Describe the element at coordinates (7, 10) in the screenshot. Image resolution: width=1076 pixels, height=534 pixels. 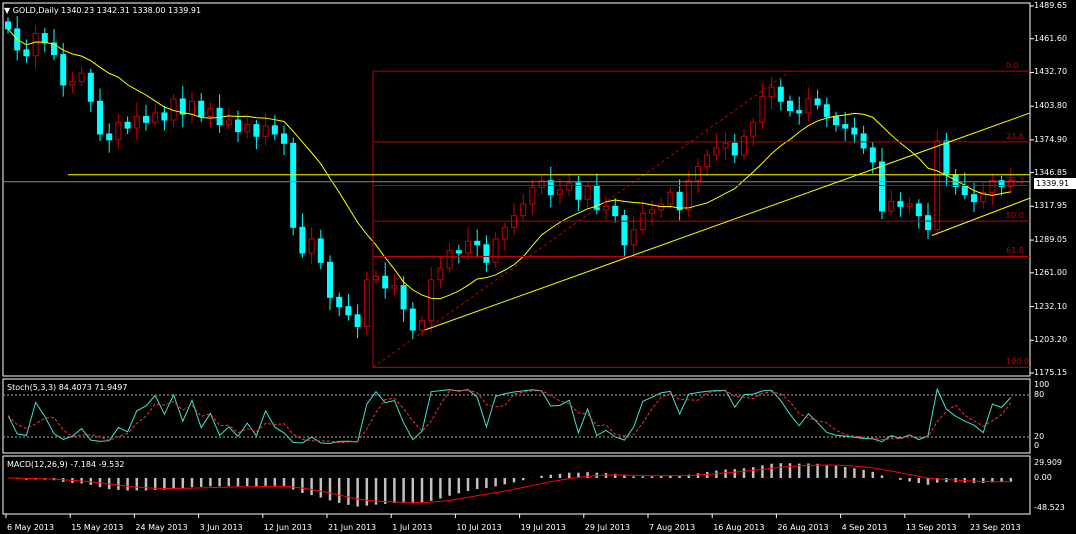
I see `dropdown-triangle-icon: ▼` at that location.